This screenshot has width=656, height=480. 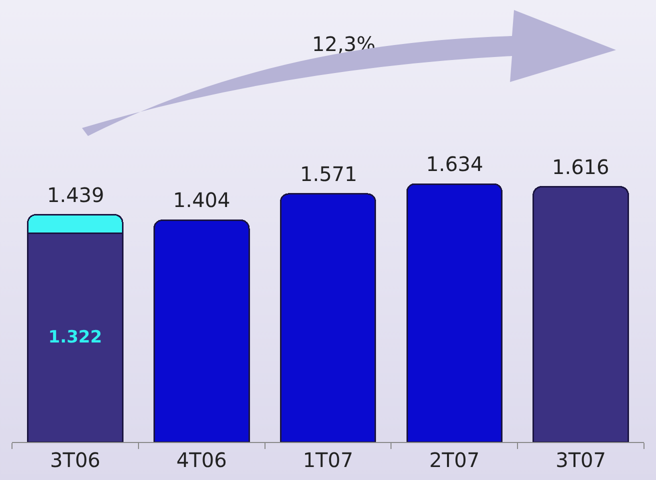 What do you see at coordinates (581, 460) in the screenshot?
I see `x-tick-label: 3T07` at bounding box center [581, 460].